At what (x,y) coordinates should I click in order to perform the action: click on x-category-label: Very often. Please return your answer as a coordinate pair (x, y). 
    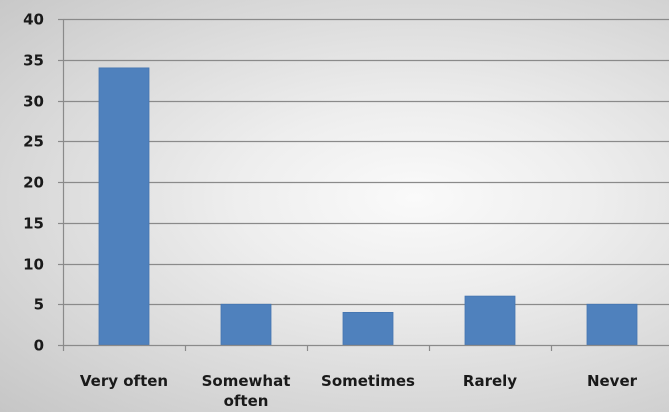
    Looking at the image, I should click on (124, 381).